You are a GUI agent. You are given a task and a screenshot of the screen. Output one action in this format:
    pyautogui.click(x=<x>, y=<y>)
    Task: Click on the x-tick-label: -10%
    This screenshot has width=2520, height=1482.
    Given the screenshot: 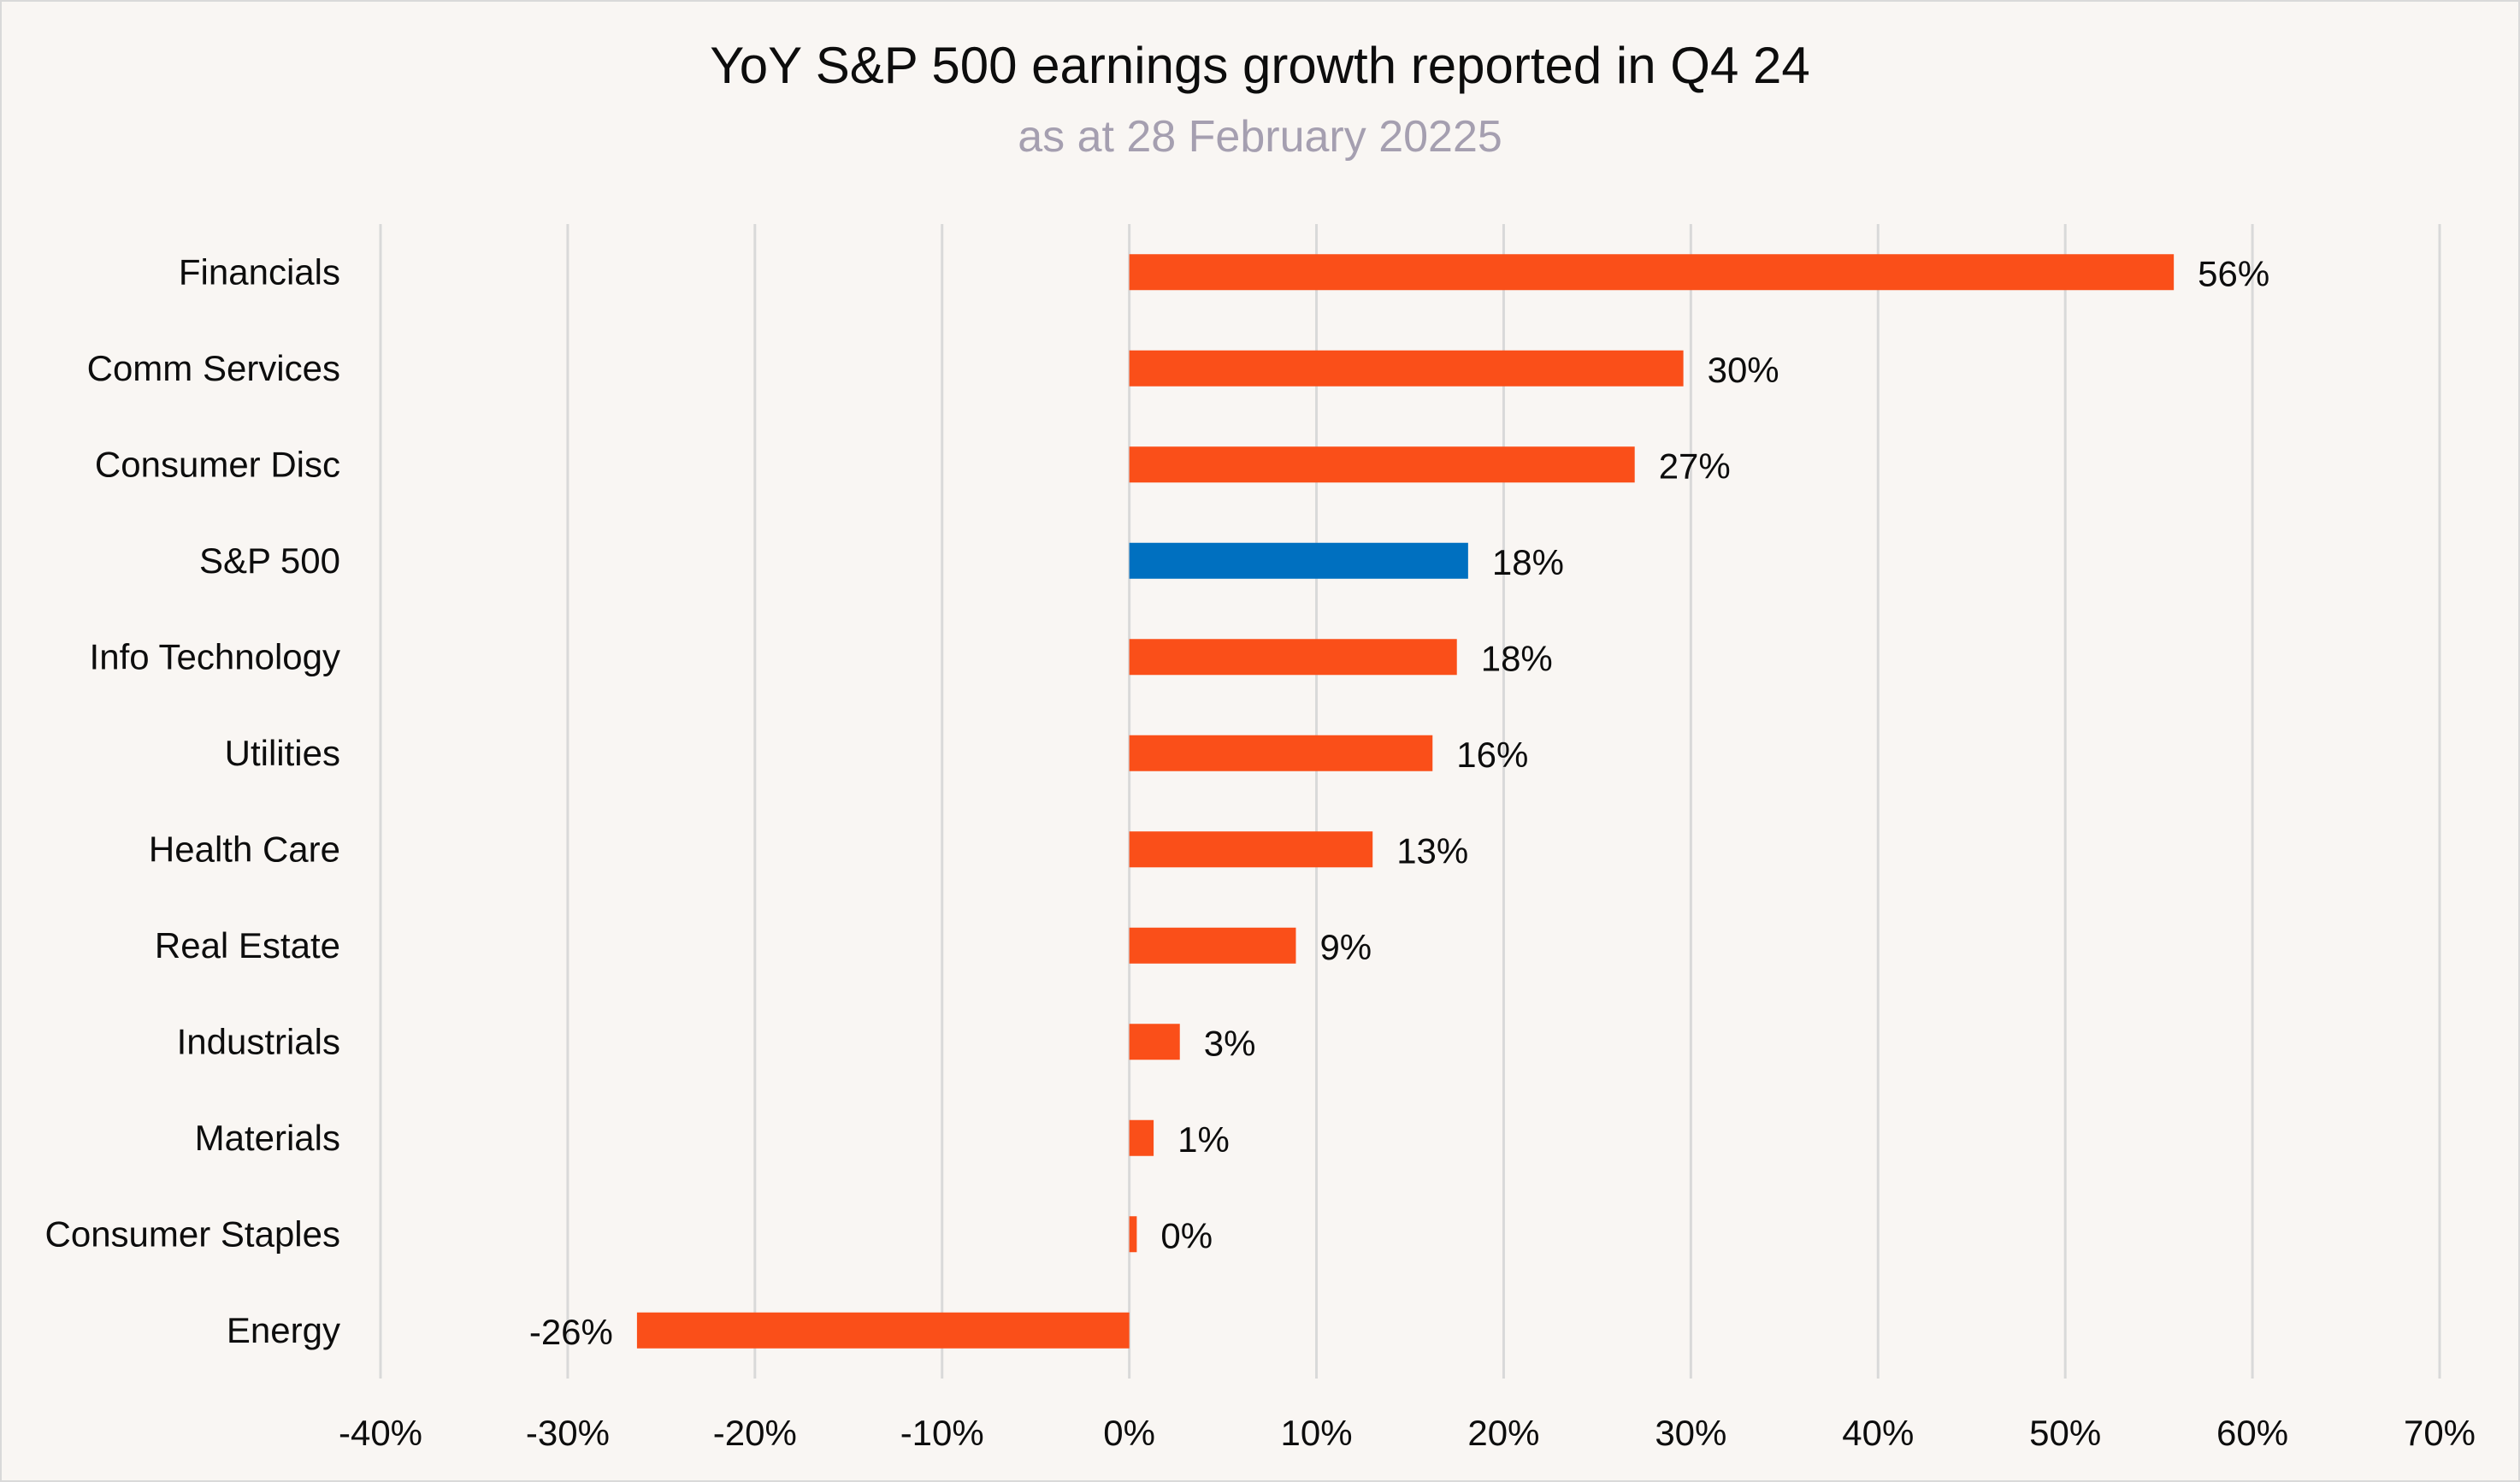 What is the action you would take?
    pyautogui.click(x=942, y=1433)
    